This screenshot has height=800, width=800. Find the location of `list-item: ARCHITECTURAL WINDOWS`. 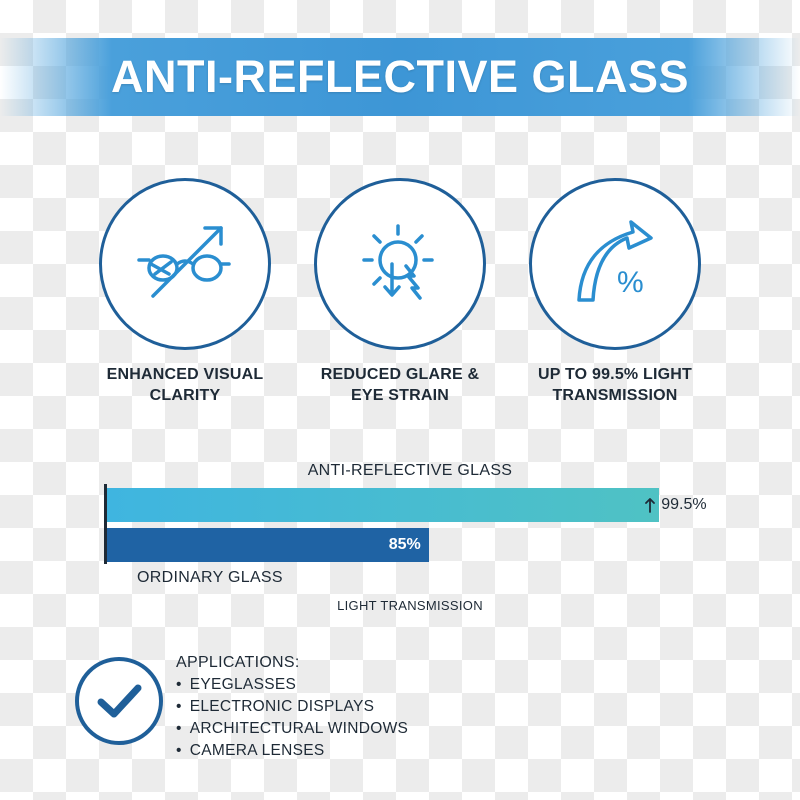

list-item: ARCHITECTURAL WINDOWS is located at coordinates (292, 729).